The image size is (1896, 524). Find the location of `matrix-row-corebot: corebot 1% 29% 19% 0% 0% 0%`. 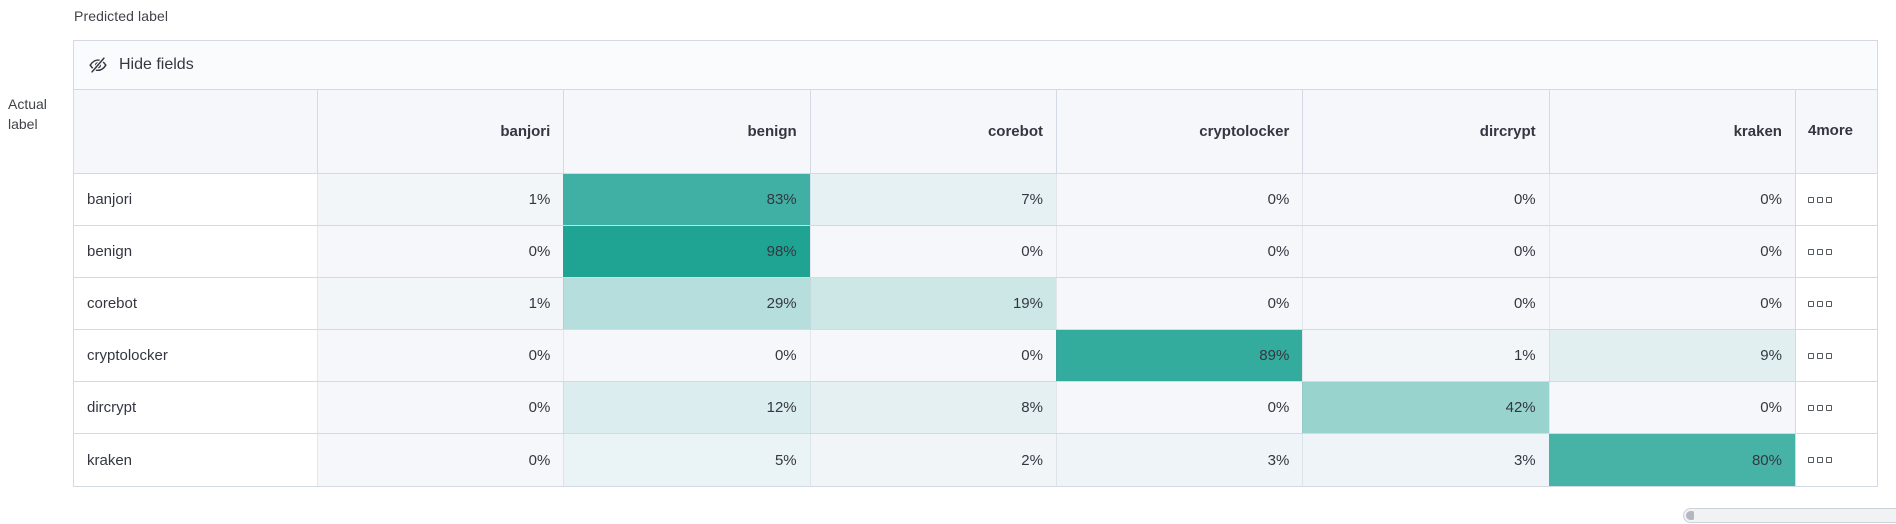

matrix-row-corebot: corebot 1% 29% 19% 0% 0% 0% is located at coordinates (975, 304).